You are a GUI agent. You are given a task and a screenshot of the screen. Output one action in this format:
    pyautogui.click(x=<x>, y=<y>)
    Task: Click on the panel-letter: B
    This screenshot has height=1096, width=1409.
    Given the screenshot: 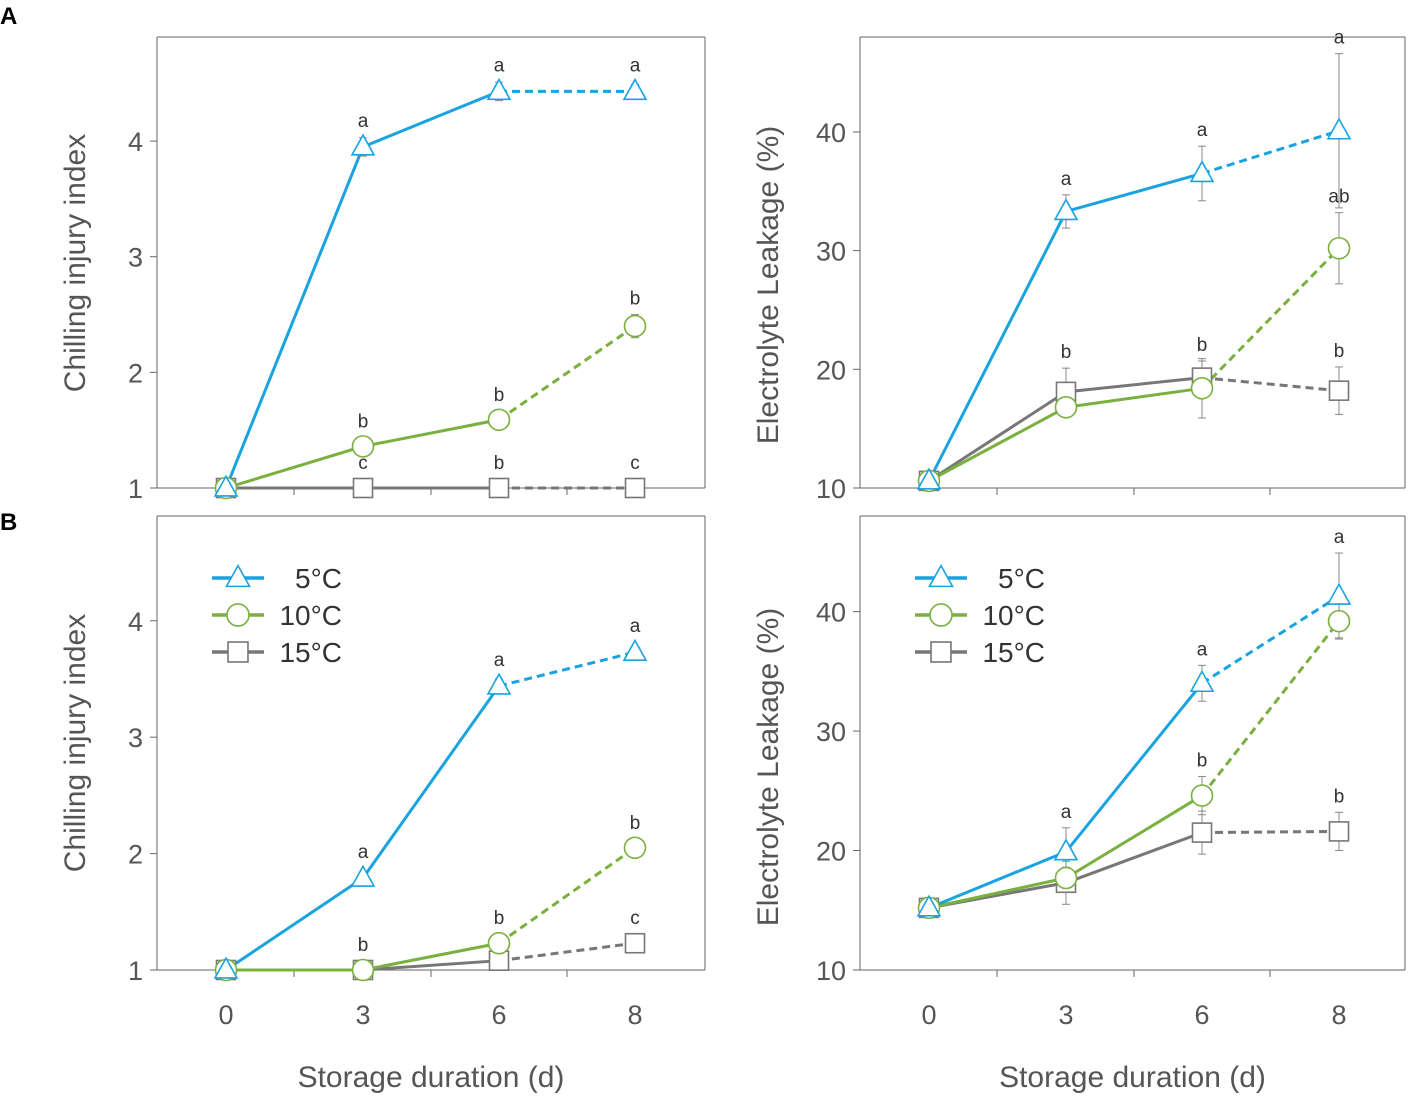 What is the action you would take?
    pyautogui.click(x=8, y=522)
    